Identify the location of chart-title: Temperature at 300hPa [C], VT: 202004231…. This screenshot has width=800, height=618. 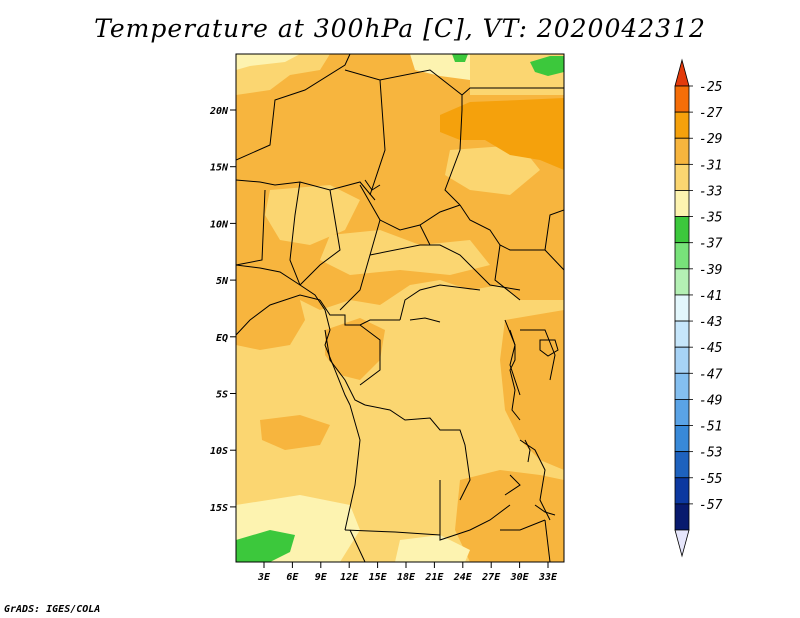
(400, 28).